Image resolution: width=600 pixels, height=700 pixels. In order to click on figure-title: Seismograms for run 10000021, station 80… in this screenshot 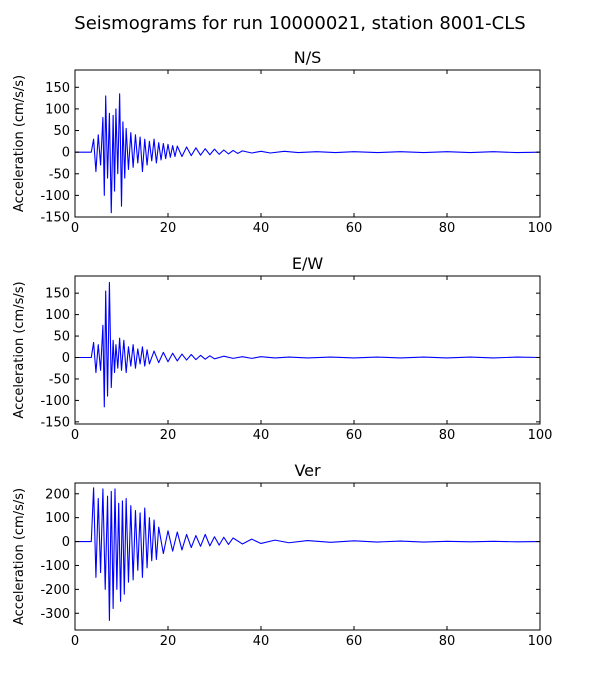, I will do `click(299, 23)`.